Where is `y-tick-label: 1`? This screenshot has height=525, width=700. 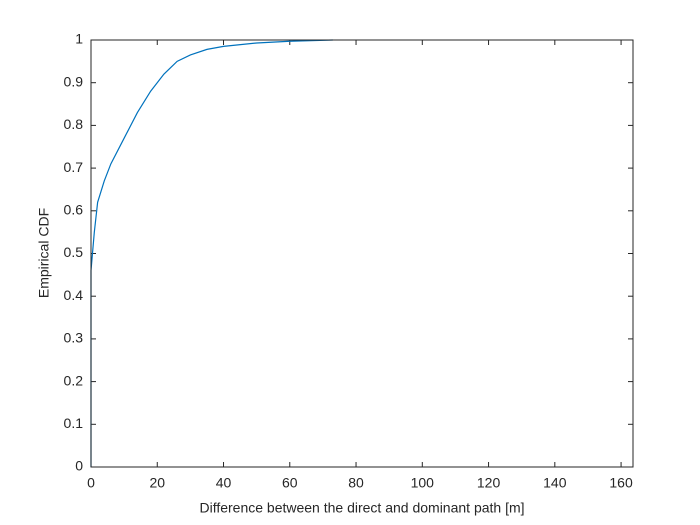 y-tick-label: 1 is located at coordinates (79, 39).